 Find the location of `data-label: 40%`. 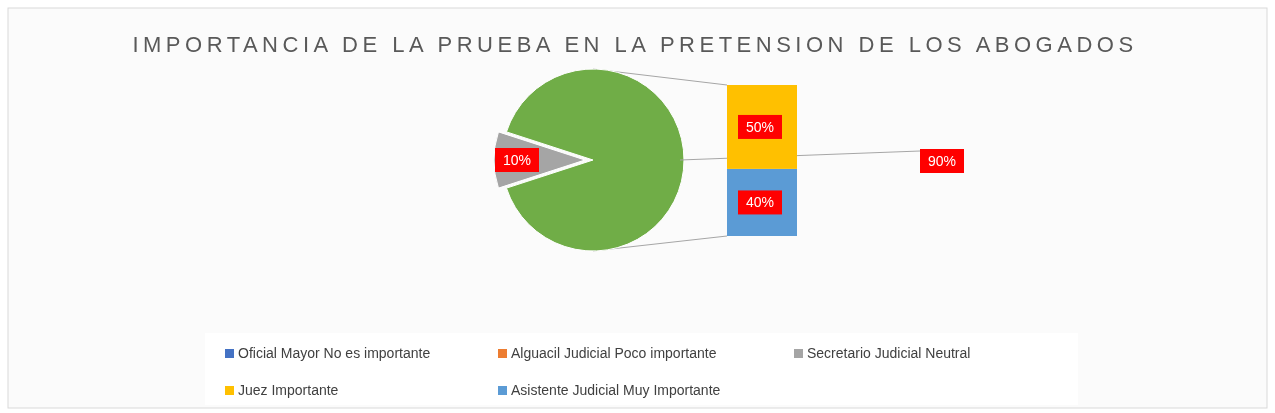

data-label: 40% is located at coordinates (760, 202).